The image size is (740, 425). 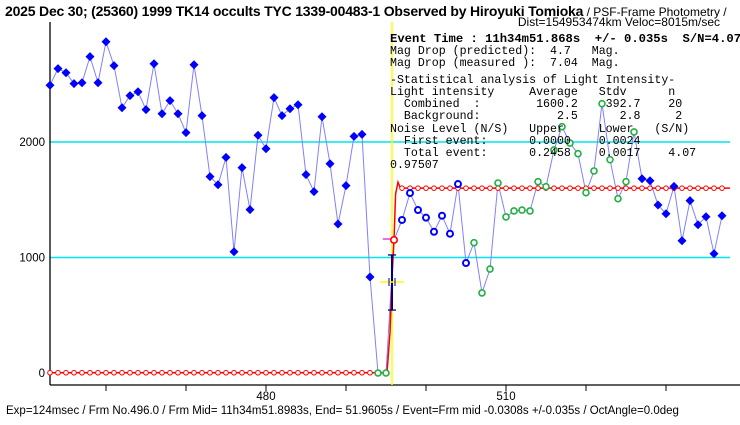 I want to click on y-tick-label: 0, so click(x=42, y=374).